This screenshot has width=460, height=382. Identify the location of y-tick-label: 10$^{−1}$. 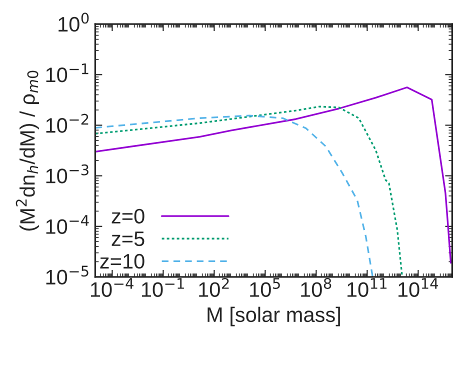
(67, 72).